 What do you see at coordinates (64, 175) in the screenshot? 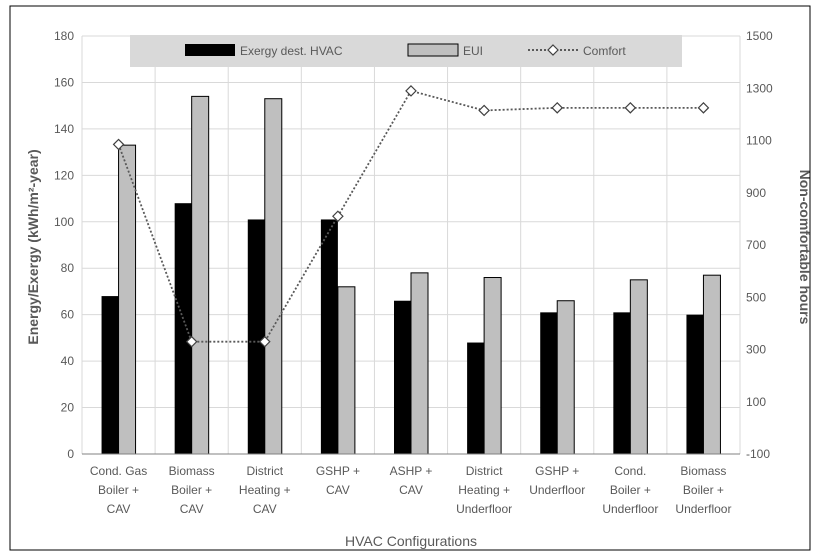
I see `y-tick-label: 120` at bounding box center [64, 175].